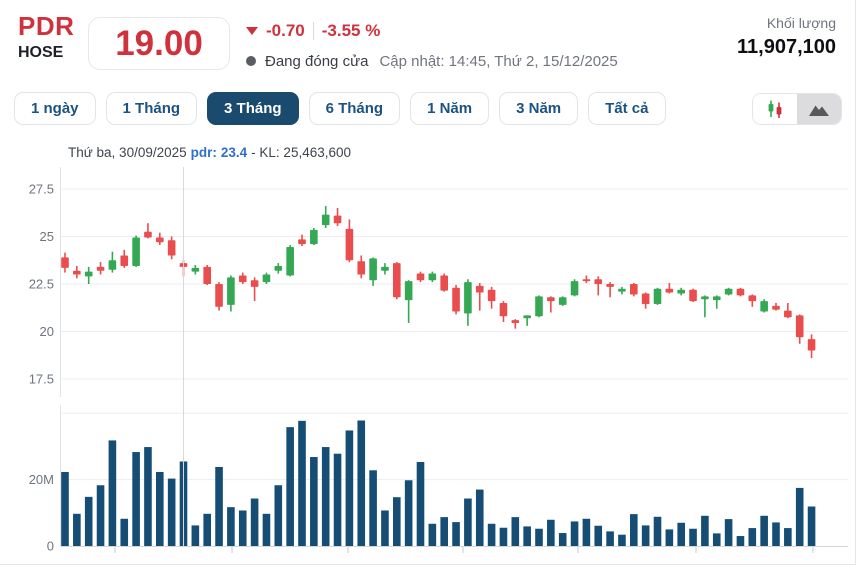 The height and width of the screenshot is (565, 856). I want to click on tooltip-price: 23.4, so click(234, 152).